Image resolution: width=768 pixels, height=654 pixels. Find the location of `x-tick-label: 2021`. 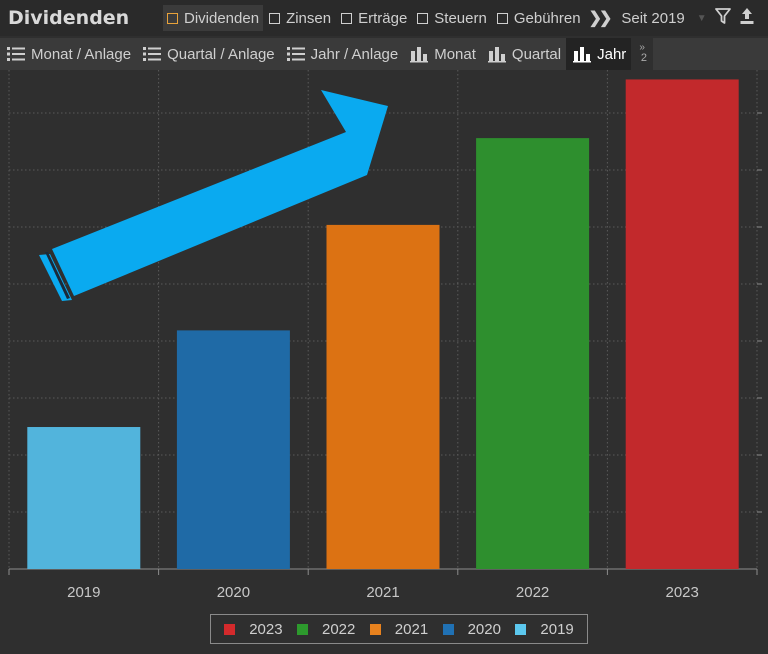

x-tick-label: 2021 is located at coordinates (382, 592).